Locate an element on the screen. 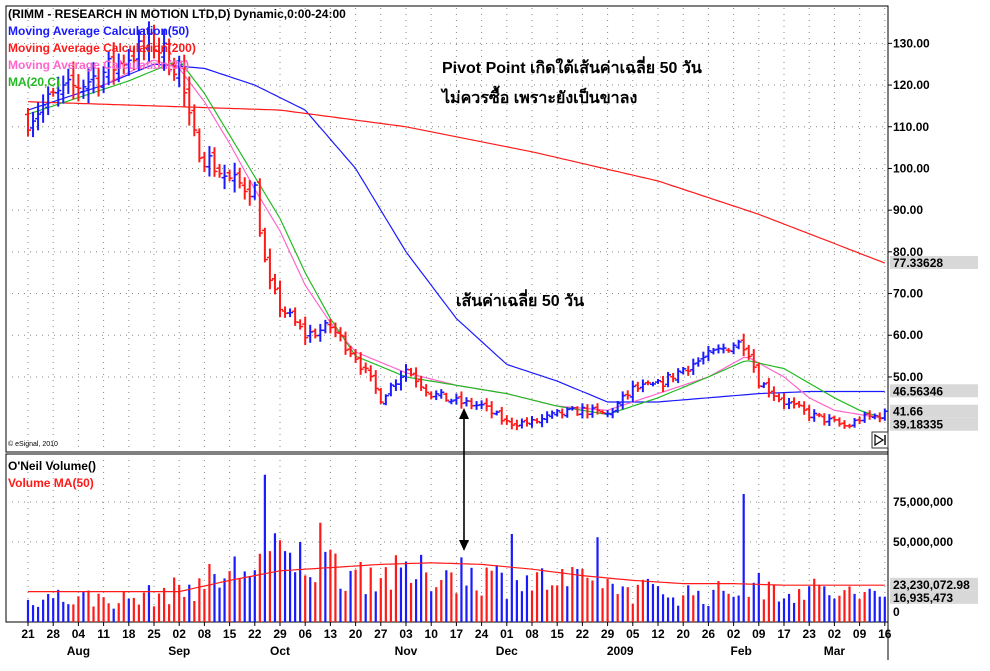  value-label: 77.33628 is located at coordinates (934, 262).